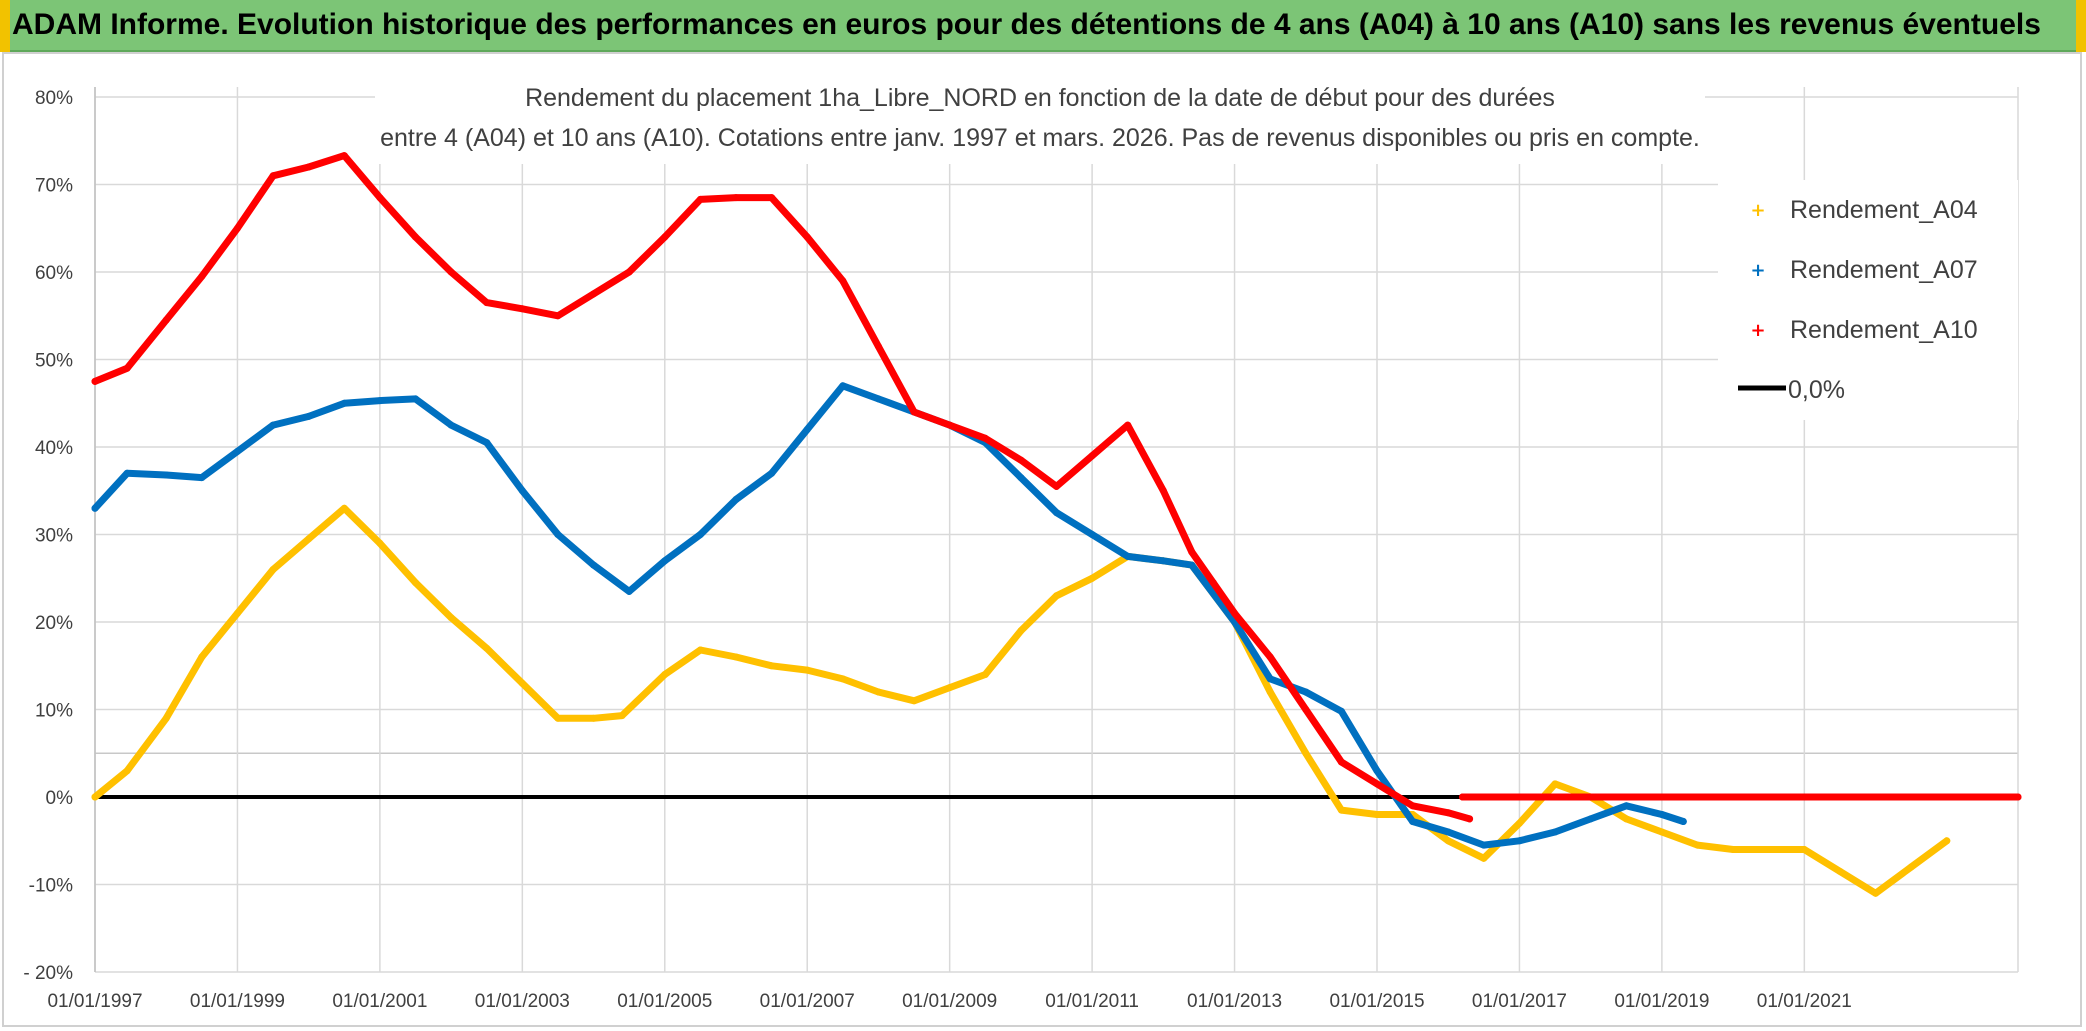 This screenshot has height=1031, width=2086. Describe the element at coordinates (1816, 390) in the screenshot. I see `legend-label: 0,0%` at that location.